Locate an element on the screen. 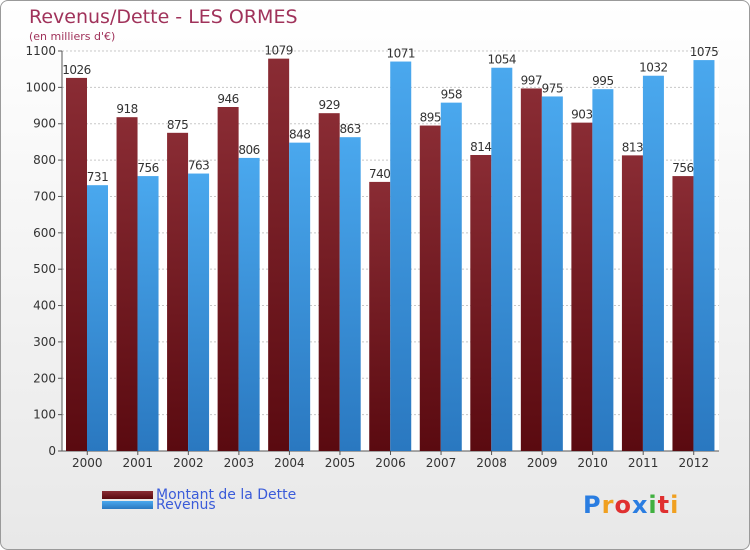 This screenshot has height=550, width=750. x-tick-label: 2009 is located at coordinates (542, 463).